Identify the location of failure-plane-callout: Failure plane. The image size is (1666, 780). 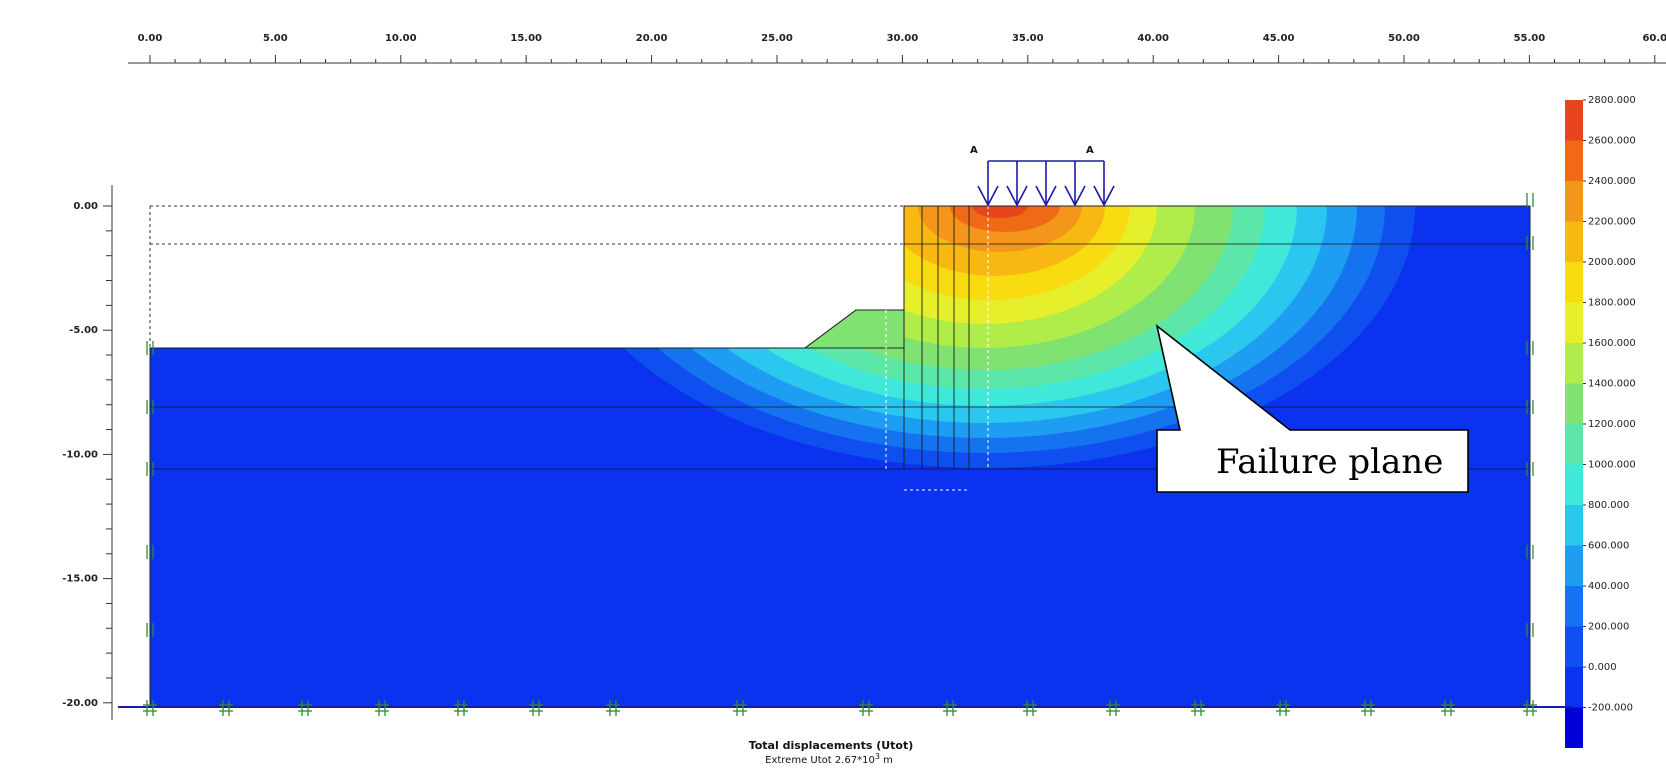
(1312, 408).